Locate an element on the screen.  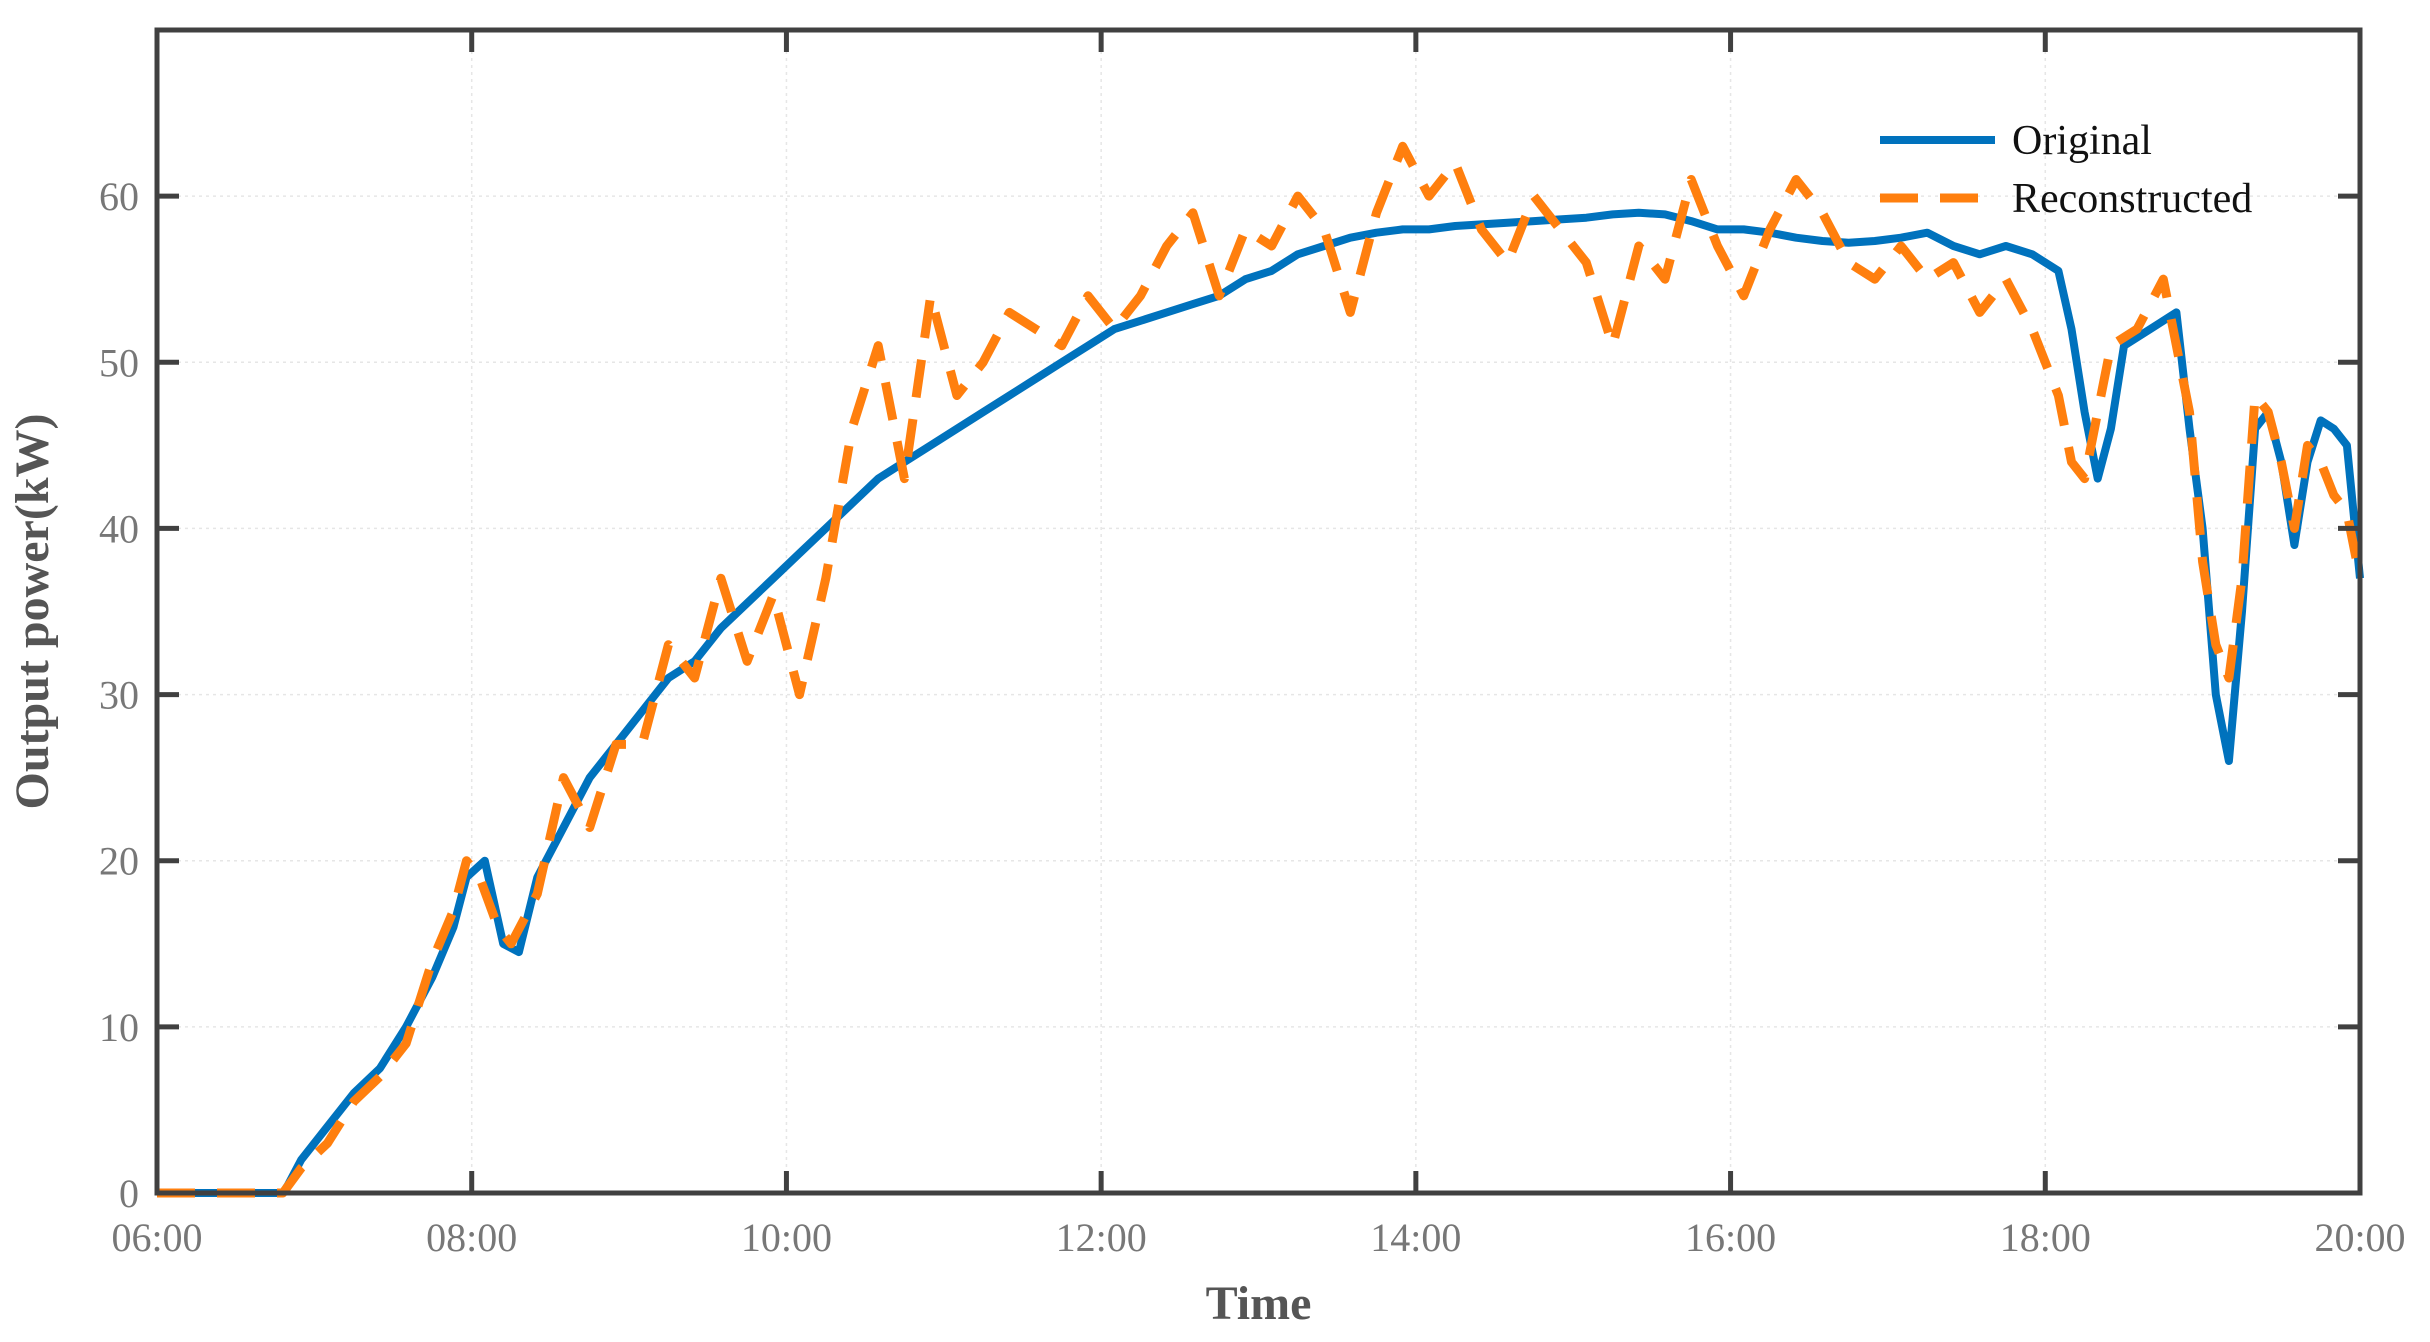
y-tick-label: 60 is located at coordinates (119, 196).